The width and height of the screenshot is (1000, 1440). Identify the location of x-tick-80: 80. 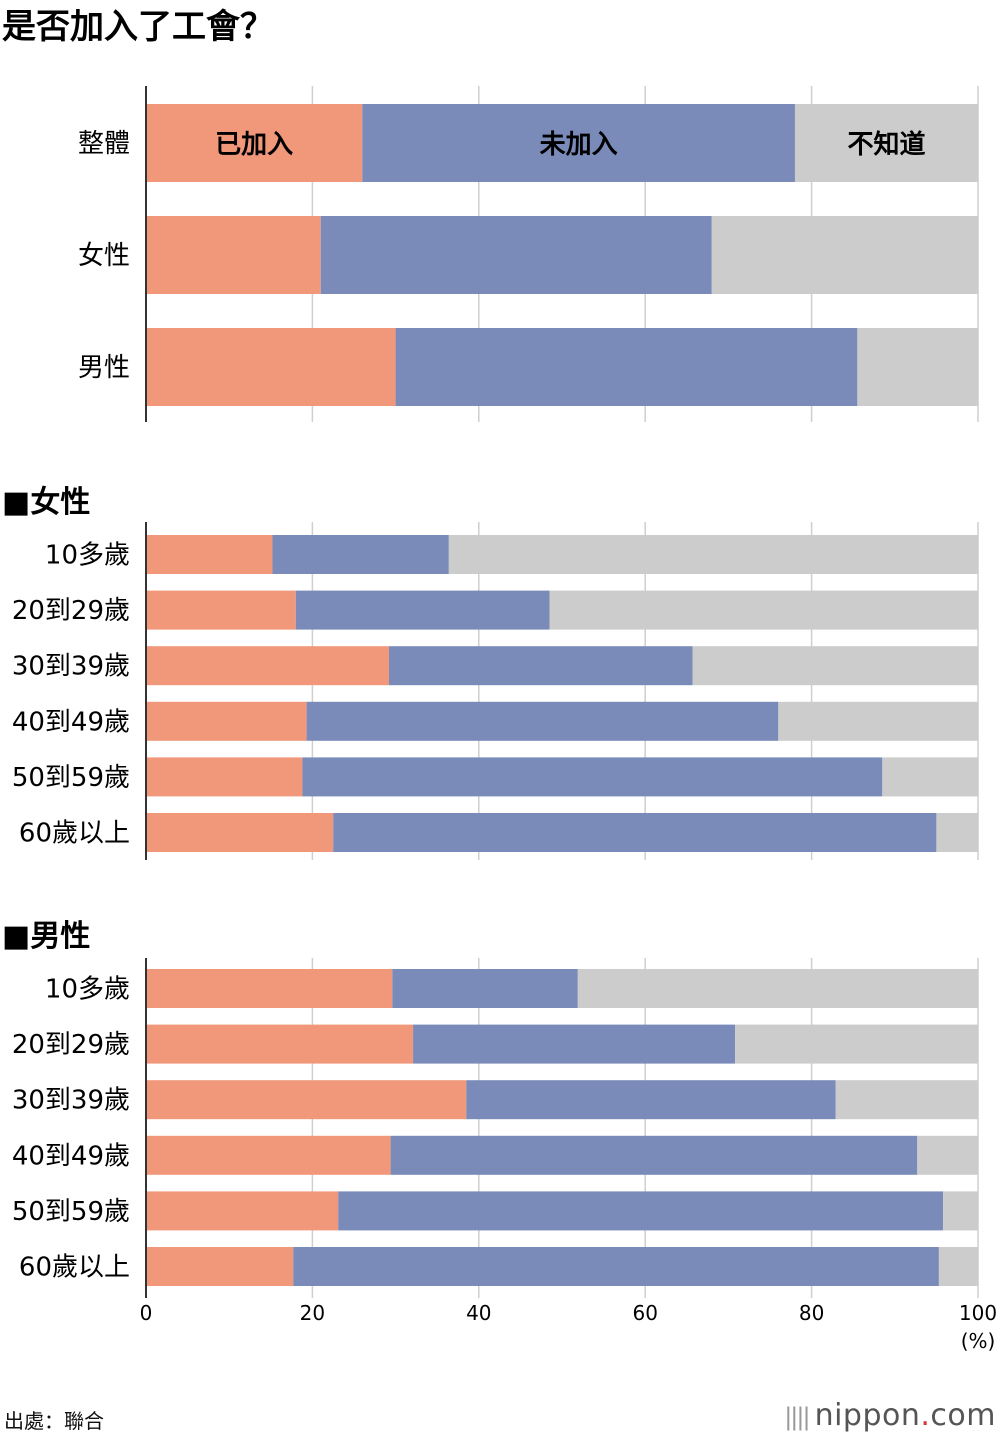
(811, 1313).